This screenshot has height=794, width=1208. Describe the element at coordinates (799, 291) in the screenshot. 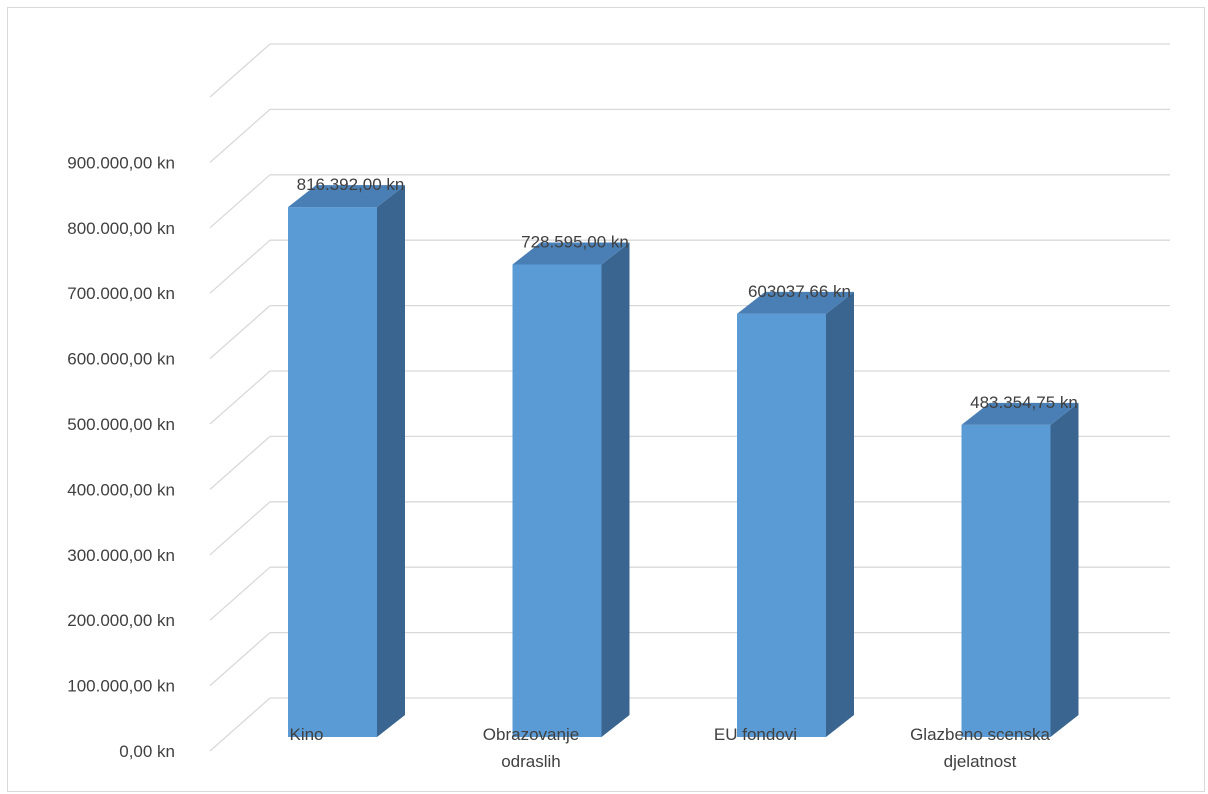

I see `data-label: 603037,66 kn` at that location.